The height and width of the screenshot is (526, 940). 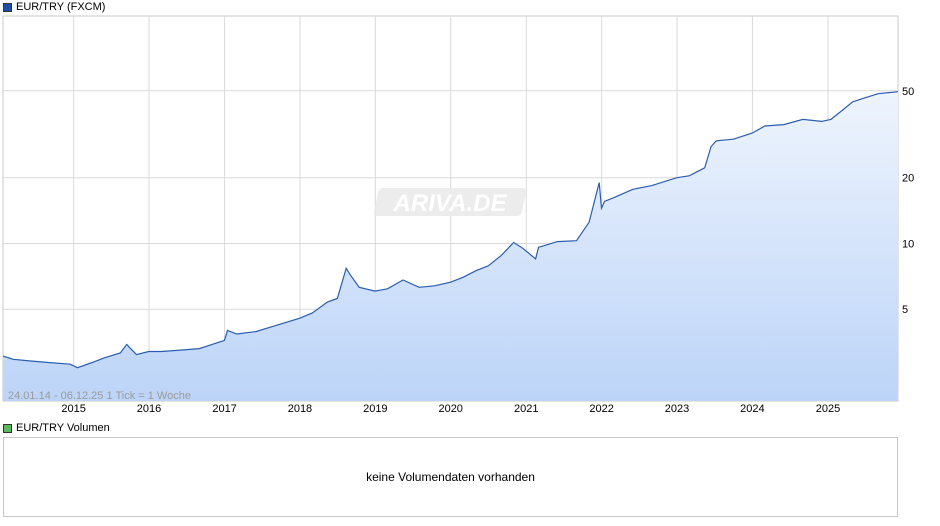 I want to click on x-tick-label-2021: 2021, so click(x=526, y=409).